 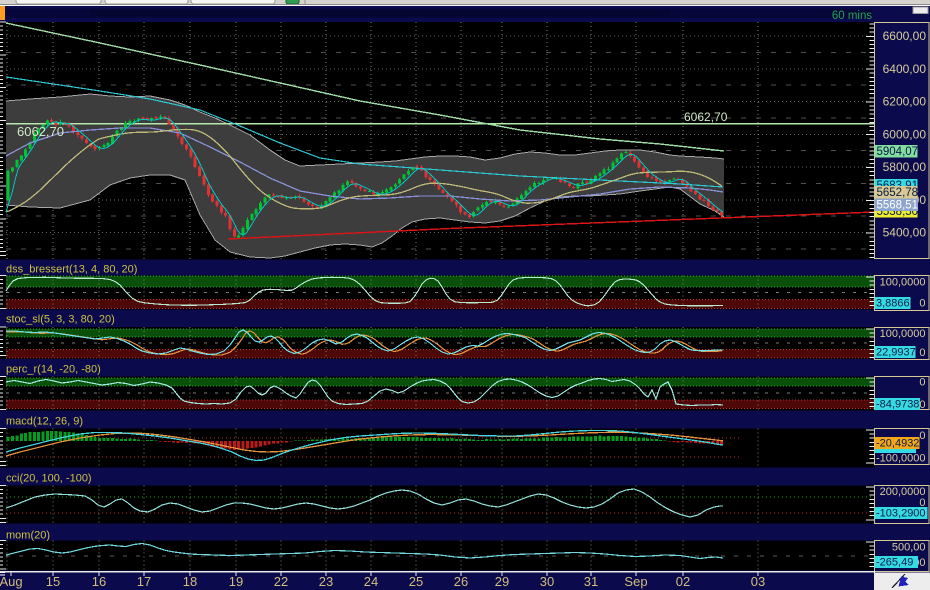 I want to click on svg-text: 29, so click(x=502, y=581).